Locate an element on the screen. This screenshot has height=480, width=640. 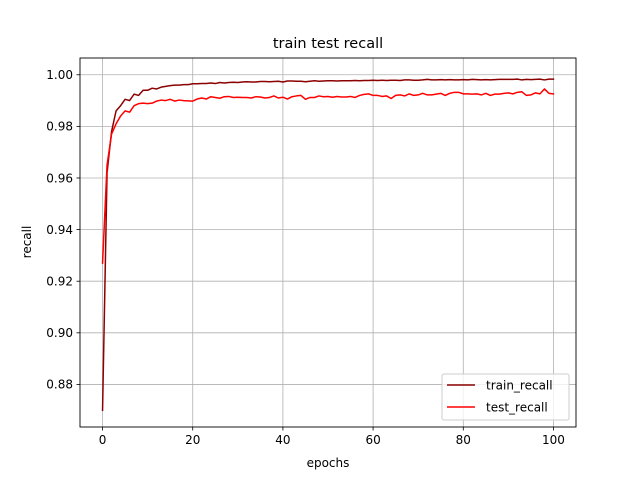
x-tick-label: 60 is located at coordinates (372, 440).